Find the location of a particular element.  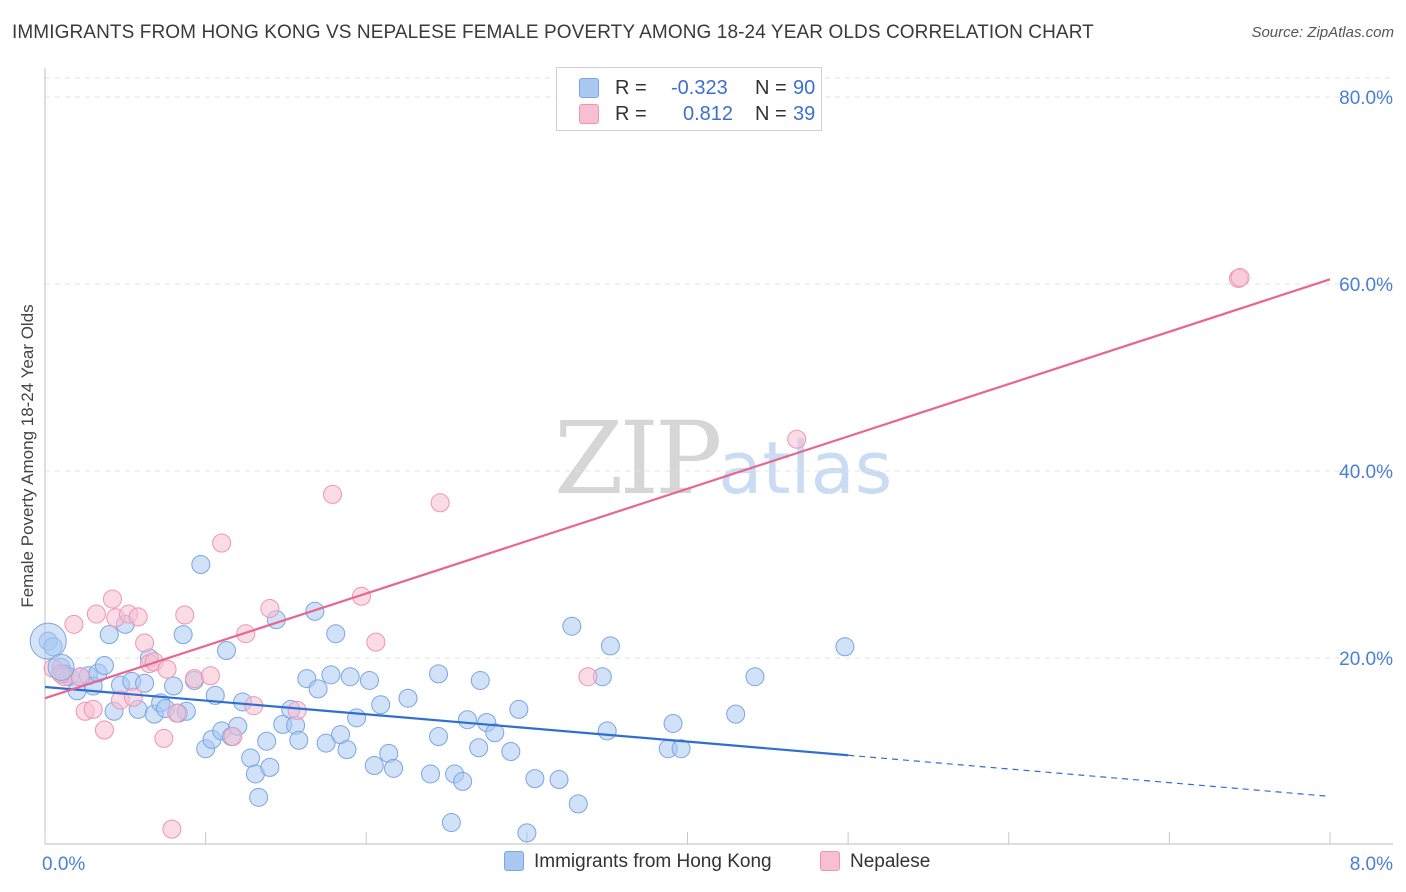

bottom-legend-swatch-nepalese is located at coordinates (830, 861).